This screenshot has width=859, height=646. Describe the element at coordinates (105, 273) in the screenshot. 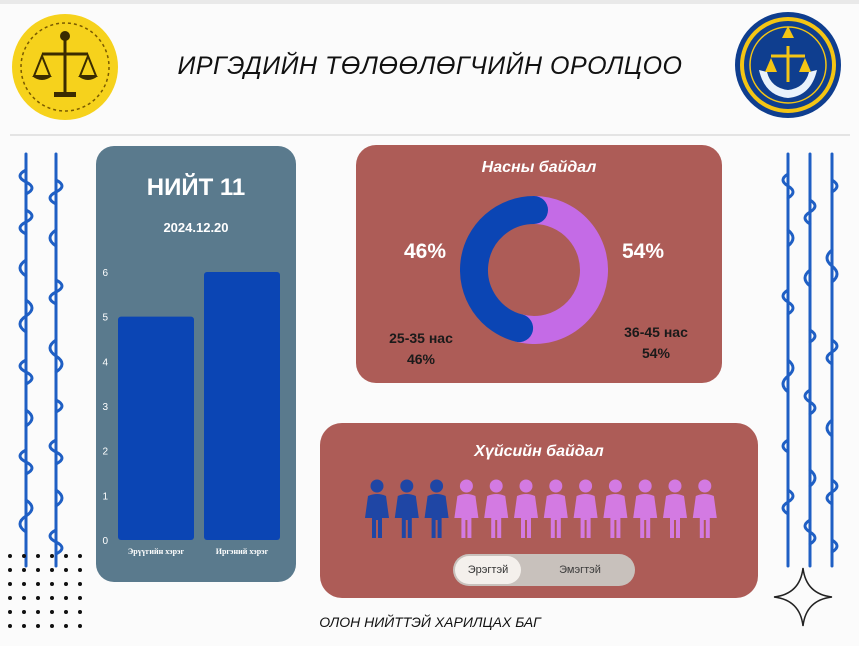

I see `y-tick-label: 6` at that location.